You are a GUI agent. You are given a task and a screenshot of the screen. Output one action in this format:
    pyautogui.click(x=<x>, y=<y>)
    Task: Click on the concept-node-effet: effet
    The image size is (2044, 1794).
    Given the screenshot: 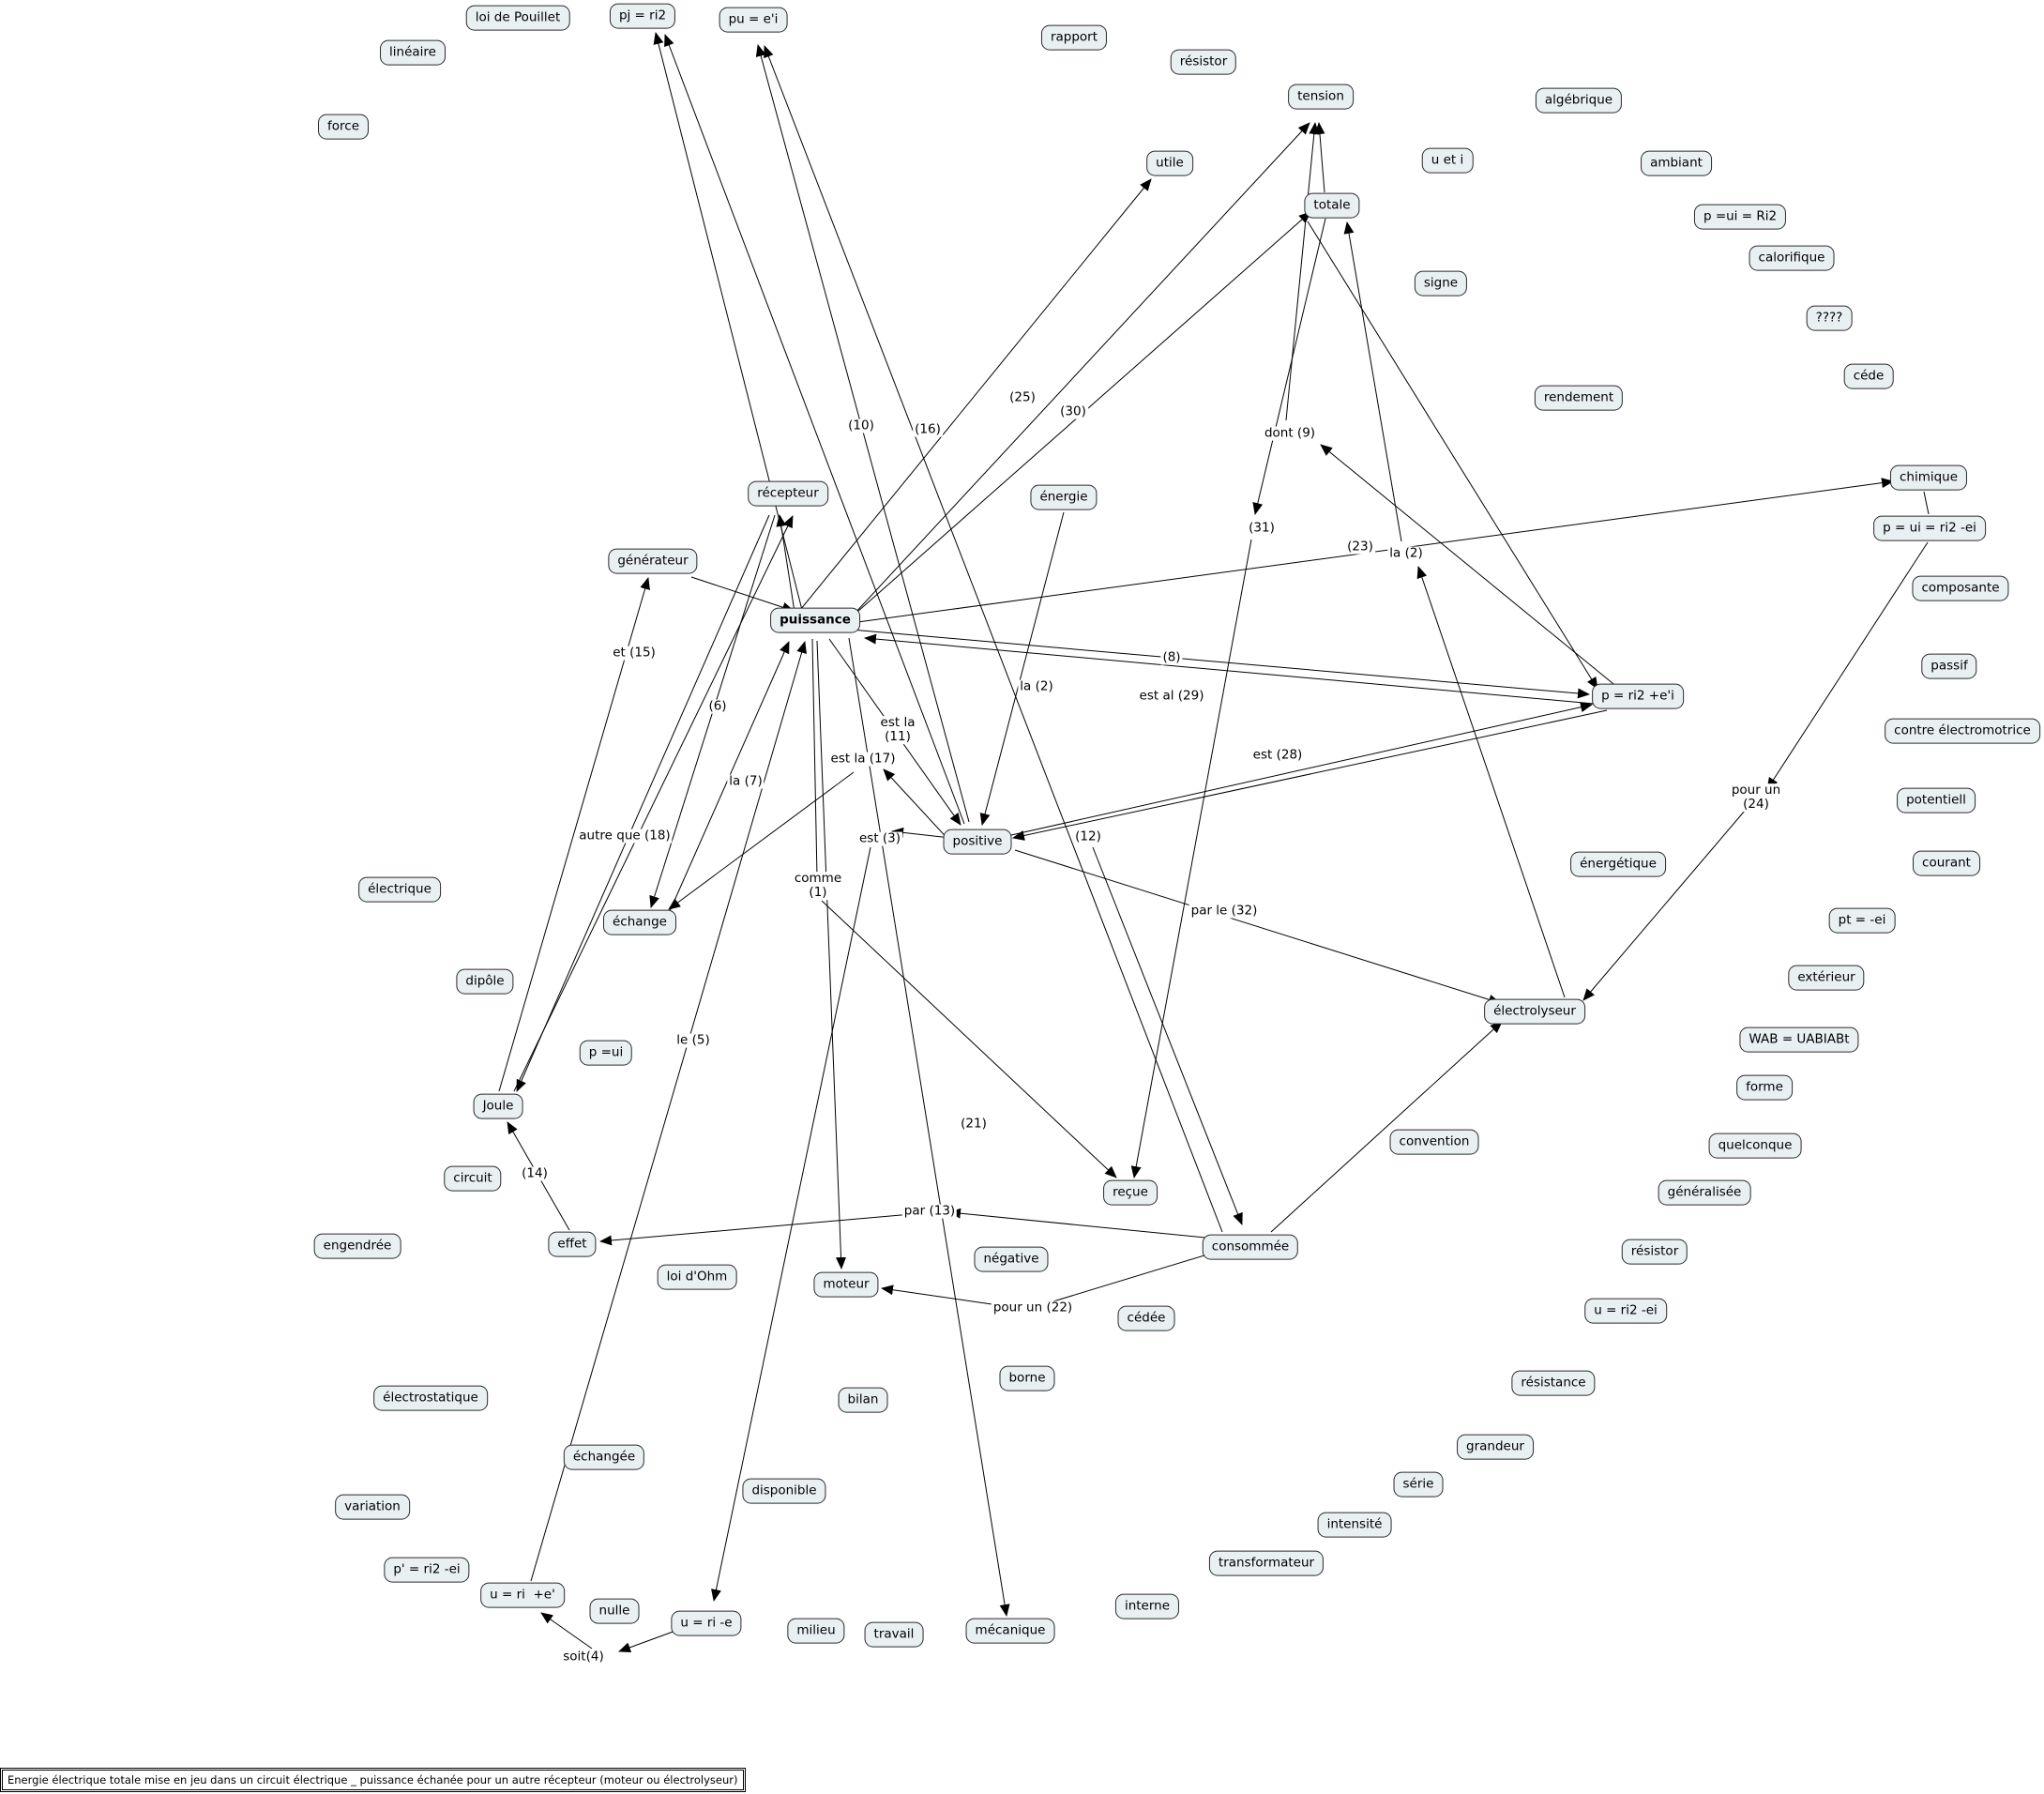 What is the action you would take?
    pyautogui.click(x=572, y=1244)
    